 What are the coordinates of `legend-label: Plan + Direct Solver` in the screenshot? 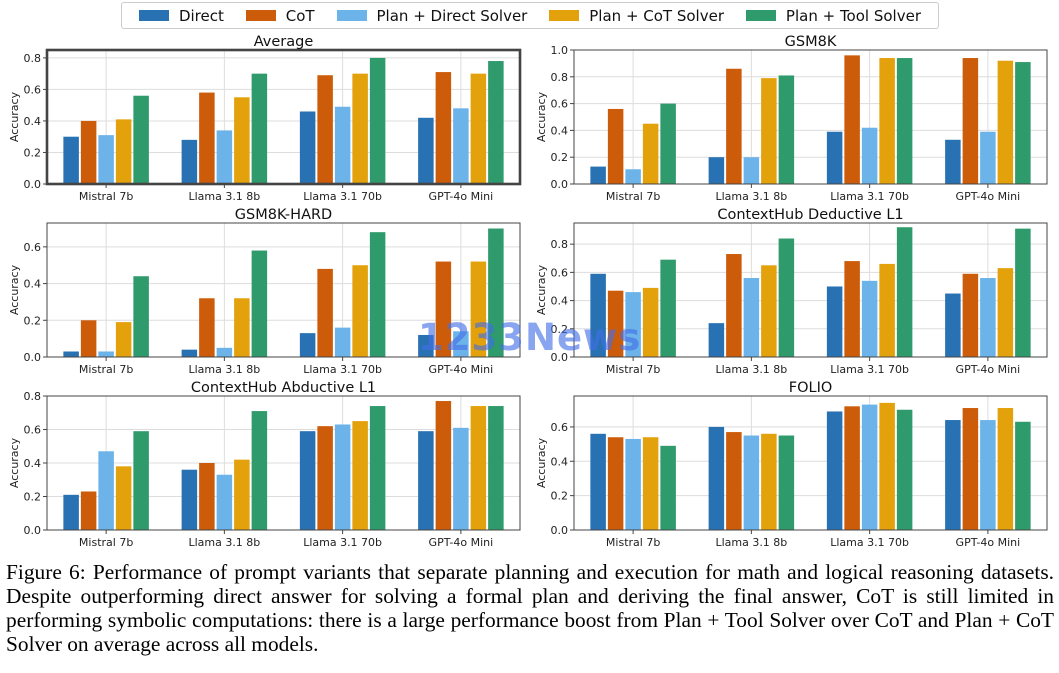 It's located at (452, 15).